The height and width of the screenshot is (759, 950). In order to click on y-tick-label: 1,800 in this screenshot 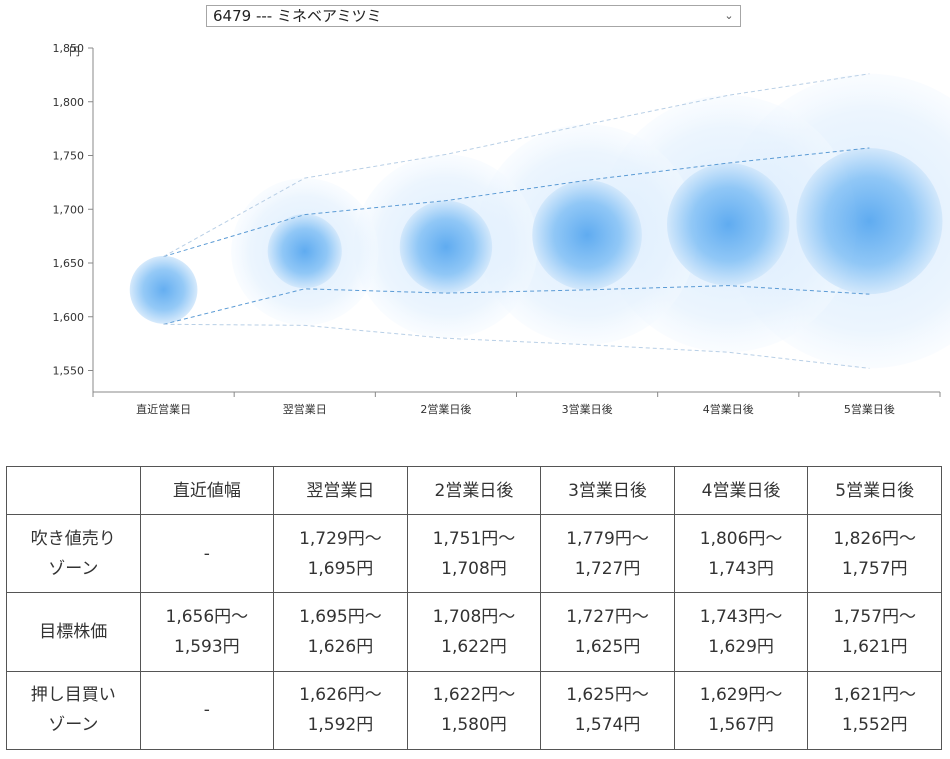, I will do `click(69, 102)`.